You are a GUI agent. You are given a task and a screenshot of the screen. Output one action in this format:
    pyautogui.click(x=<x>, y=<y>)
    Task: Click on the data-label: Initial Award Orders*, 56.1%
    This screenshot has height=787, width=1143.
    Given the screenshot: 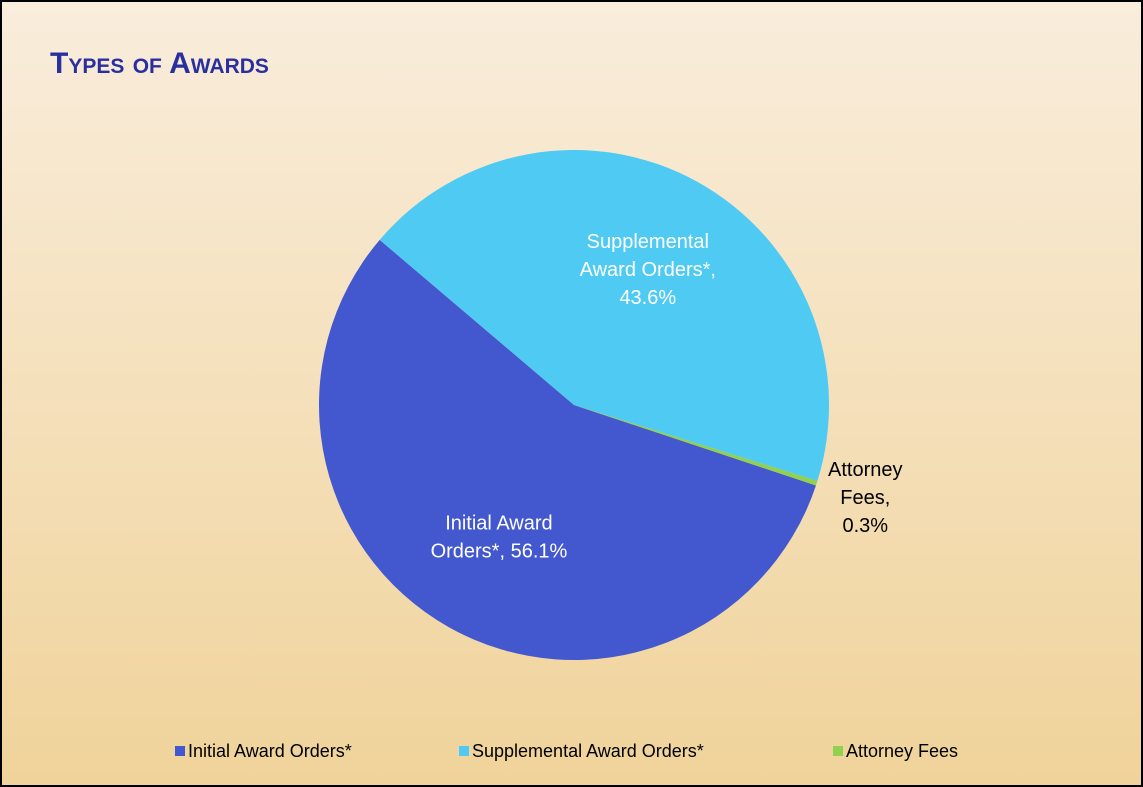 What is the action you would take?
    pyautogui.click(x=499, y=538)
    